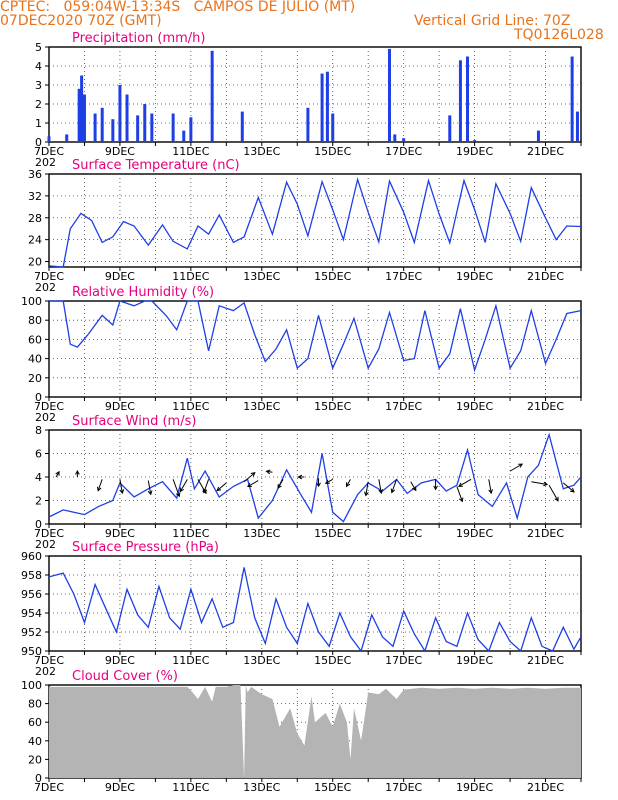 The height and width of the screenshot is (800, 618). Describe the element at coordinates (315, 603) in the screenshot. I see `pressure-frame` at that location.